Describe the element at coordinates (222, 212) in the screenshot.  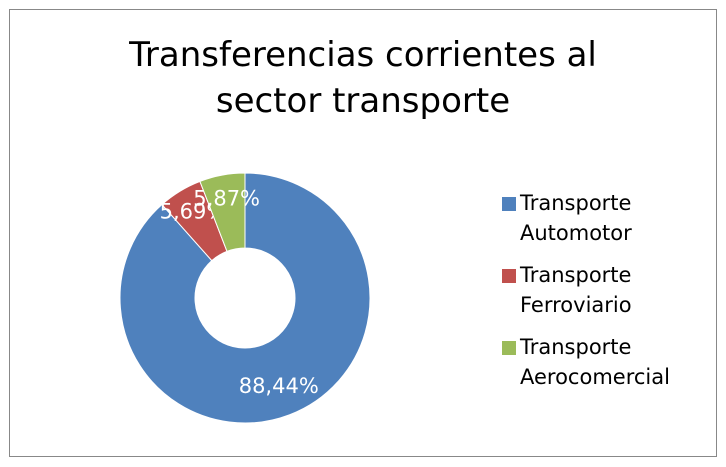
I see `donut-slice` at that location.